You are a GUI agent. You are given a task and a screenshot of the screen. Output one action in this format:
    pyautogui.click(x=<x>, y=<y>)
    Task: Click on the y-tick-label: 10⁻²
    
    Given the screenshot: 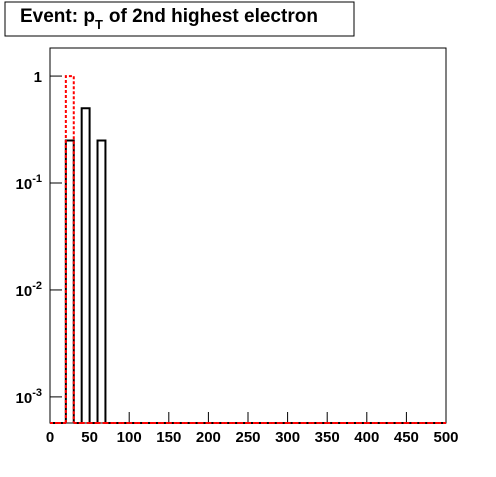 What is the action you would take?
    pyautogui.click(x=29, y=290)
    